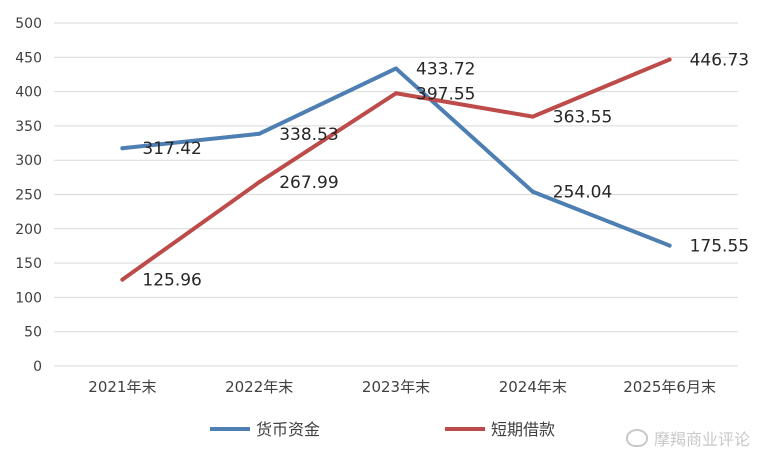  I want to click on data-label: 433.72, so click(445, 69).